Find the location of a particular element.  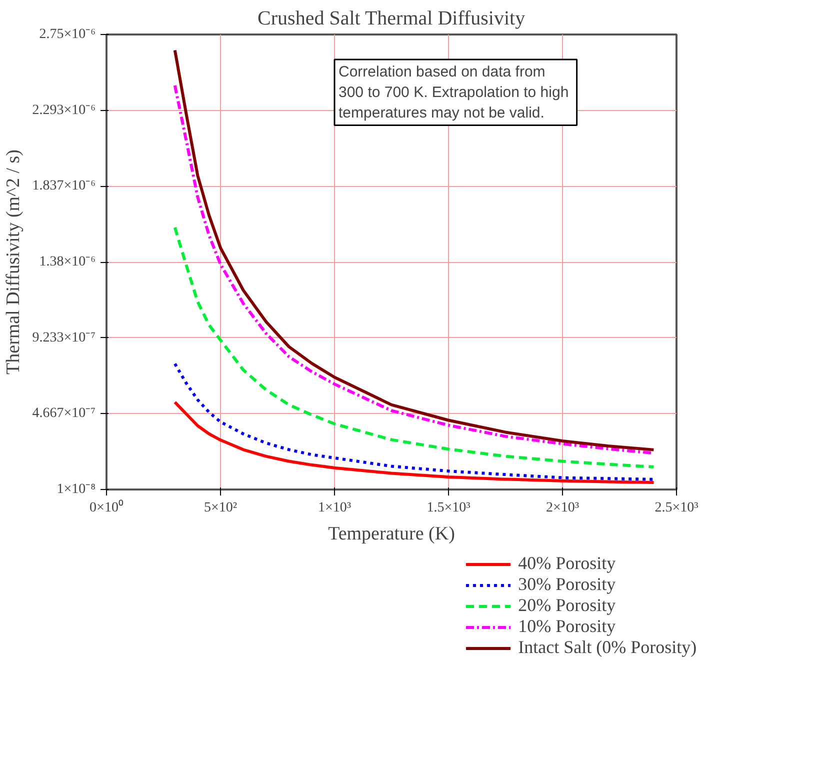

x-tick-label: 1.5×10³ is located at coordinates (448, 508).